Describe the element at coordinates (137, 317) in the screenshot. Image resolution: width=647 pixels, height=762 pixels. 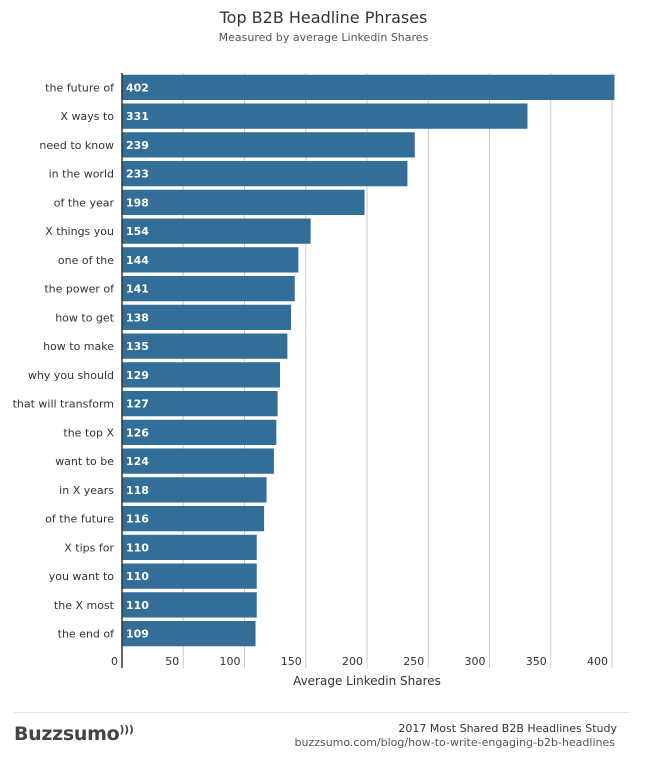
I see `data-label: 138` at that location.